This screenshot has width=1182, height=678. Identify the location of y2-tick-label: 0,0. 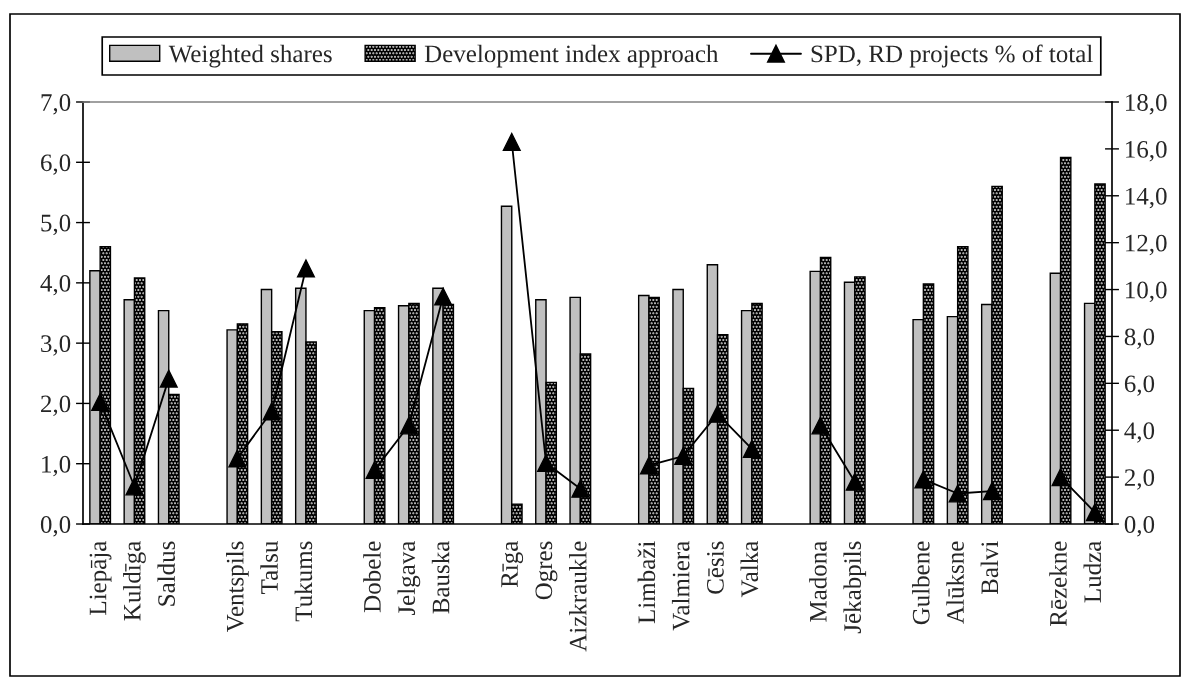
(1139, 526).